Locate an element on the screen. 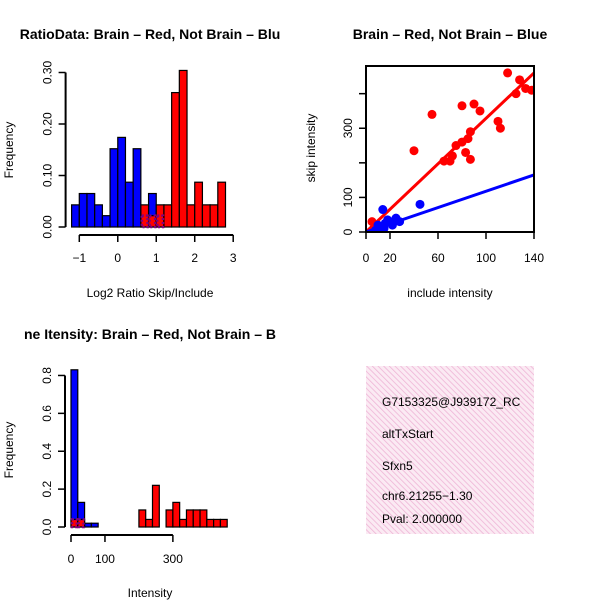 Image resolution: width=600 pixels, height=600 pixels. scatter-x-tick-label: 100 is located at coordinates (486, 258).